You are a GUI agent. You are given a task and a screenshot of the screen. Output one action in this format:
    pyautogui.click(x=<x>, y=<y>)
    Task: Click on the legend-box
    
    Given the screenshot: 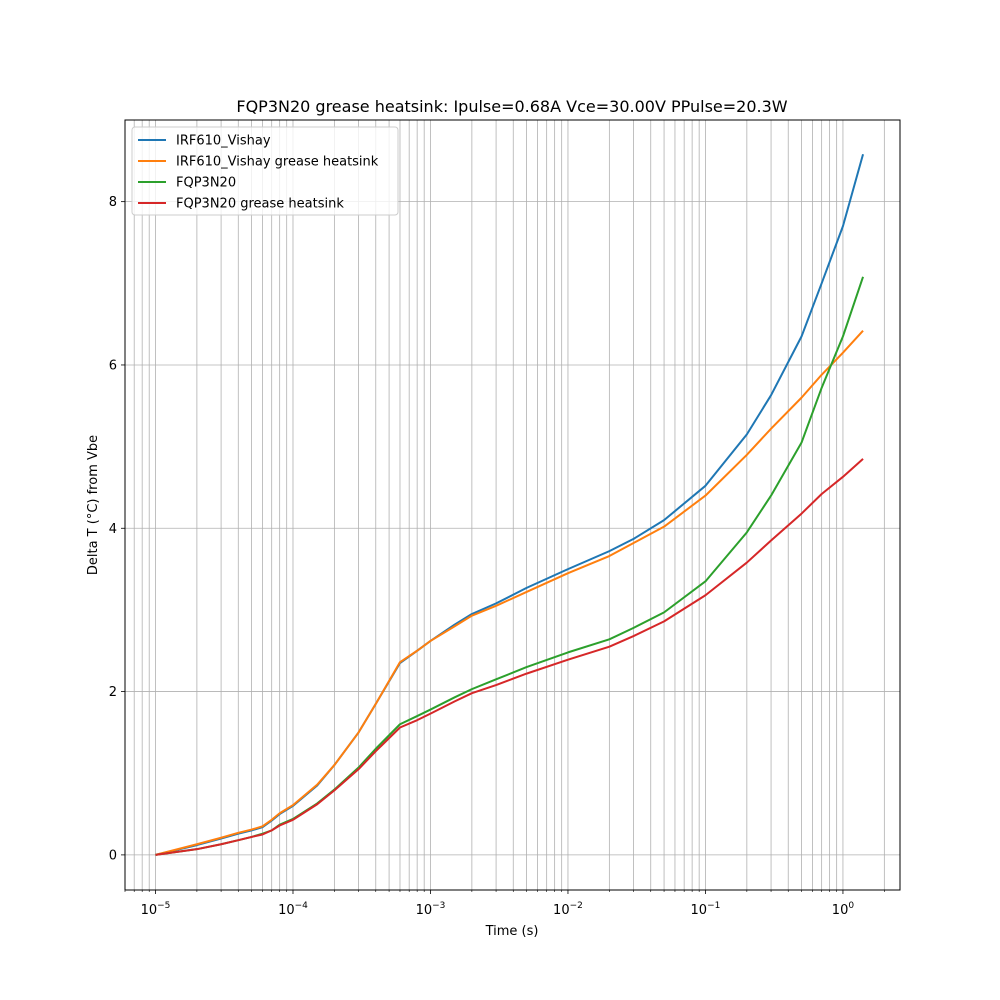 What is the action you would take?
    pyautogui.click(x=265, y=171)
    